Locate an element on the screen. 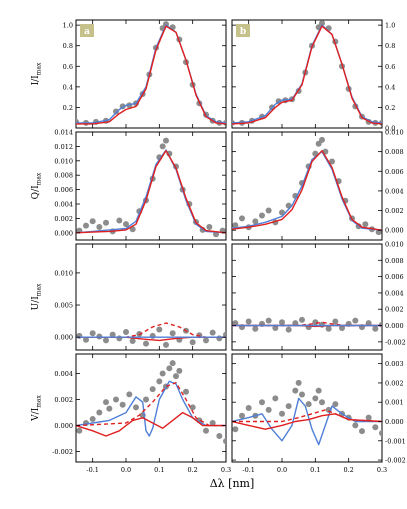  y-axis-label-main: U/I is located at coordinates (36, 303).